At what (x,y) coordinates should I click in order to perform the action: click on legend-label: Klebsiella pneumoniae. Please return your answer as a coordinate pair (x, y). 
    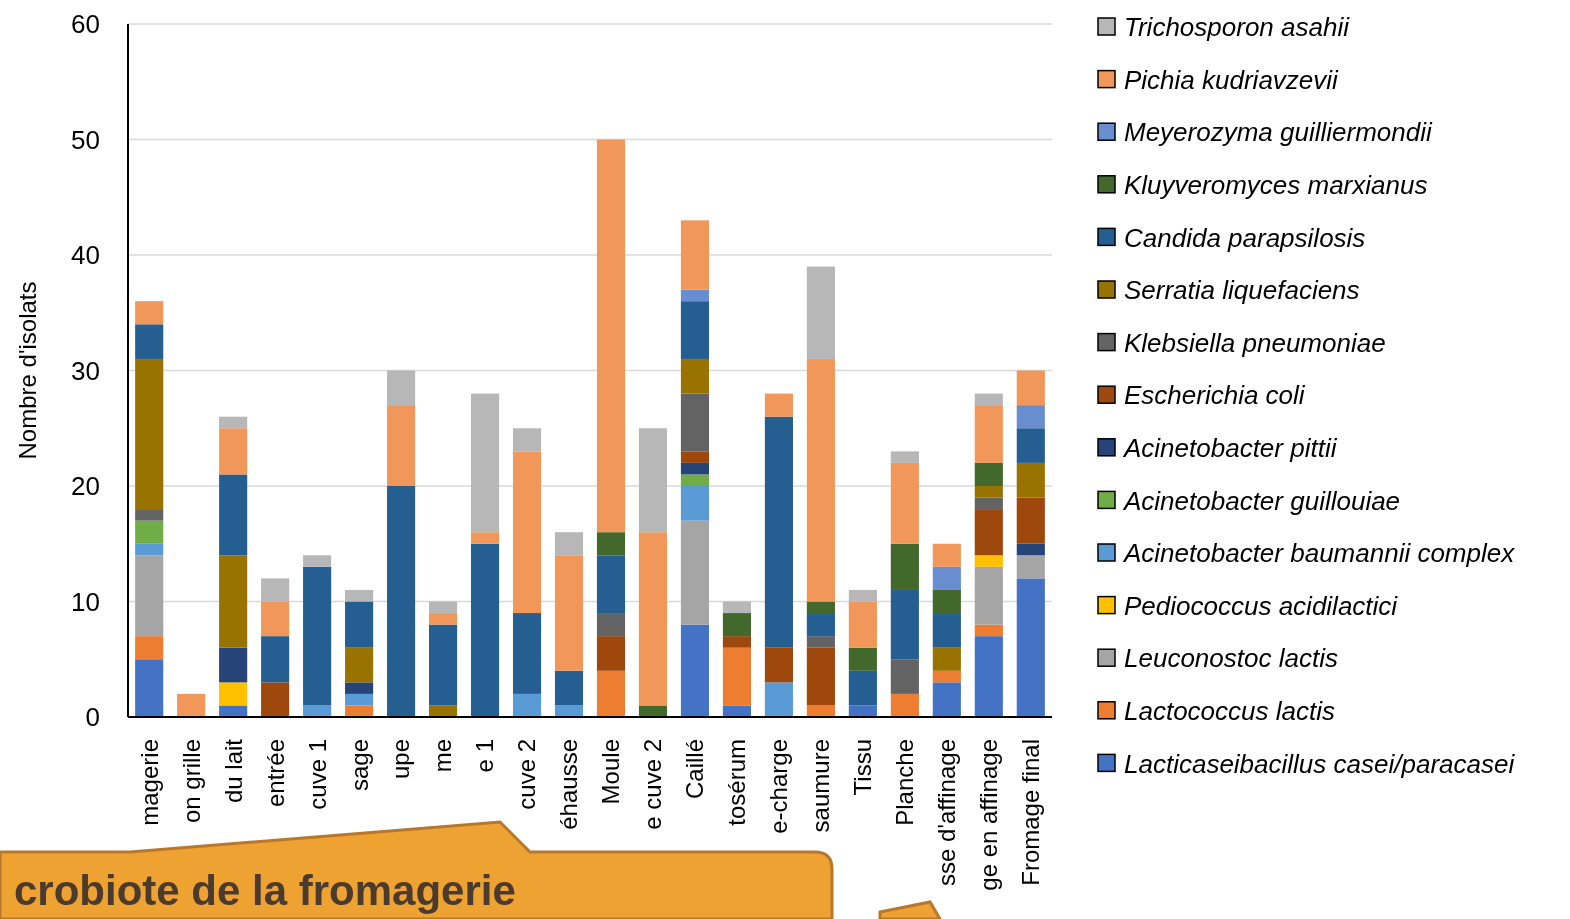
    Looking at the image, I should click on (1255, 342).